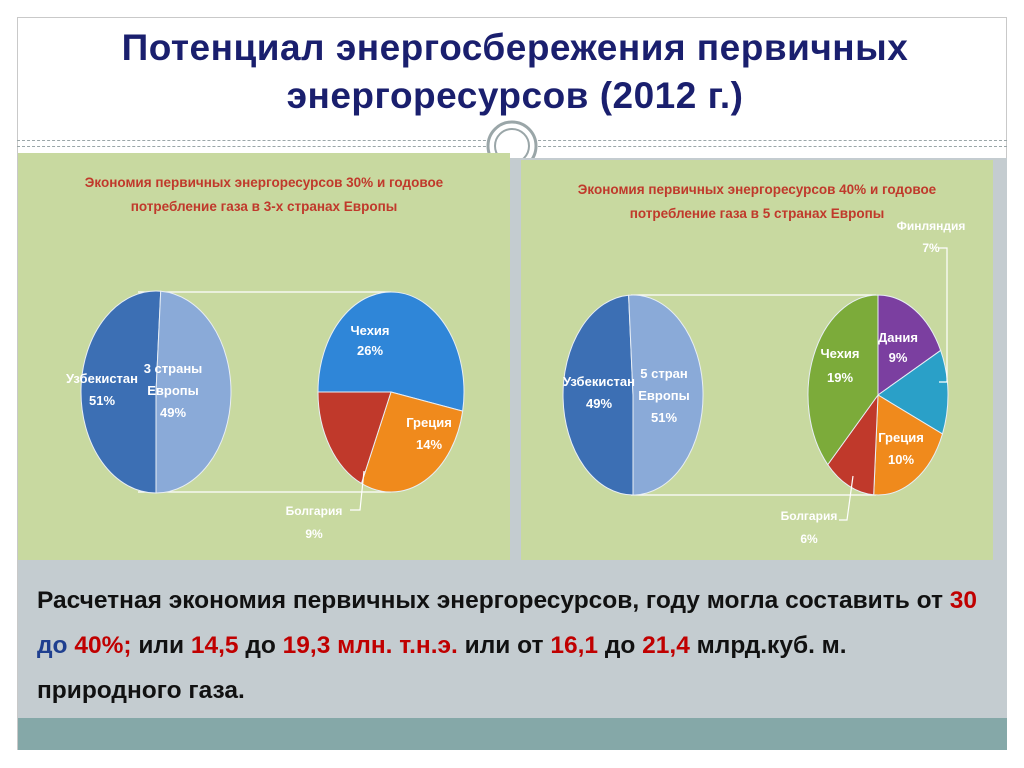  Describe the element at coordinates (943, 315) in the screenshot. I see `chart-2-finland-leader` at that location.